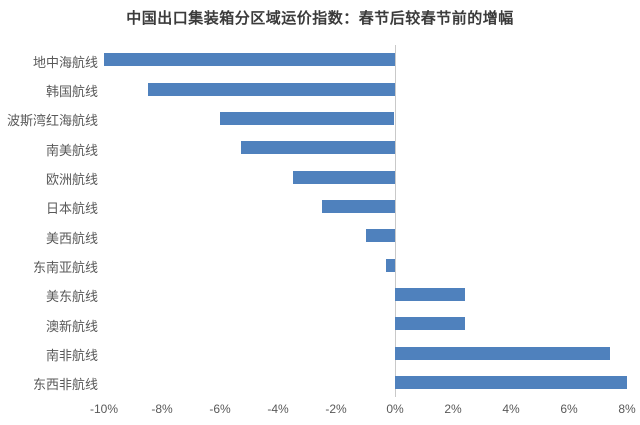 This screenshot has width=640, height=425. What do you see at coordinates (569, 409) in the screenshot?
I see `x-tick-label: 6%` at bounding box center [569, 409].